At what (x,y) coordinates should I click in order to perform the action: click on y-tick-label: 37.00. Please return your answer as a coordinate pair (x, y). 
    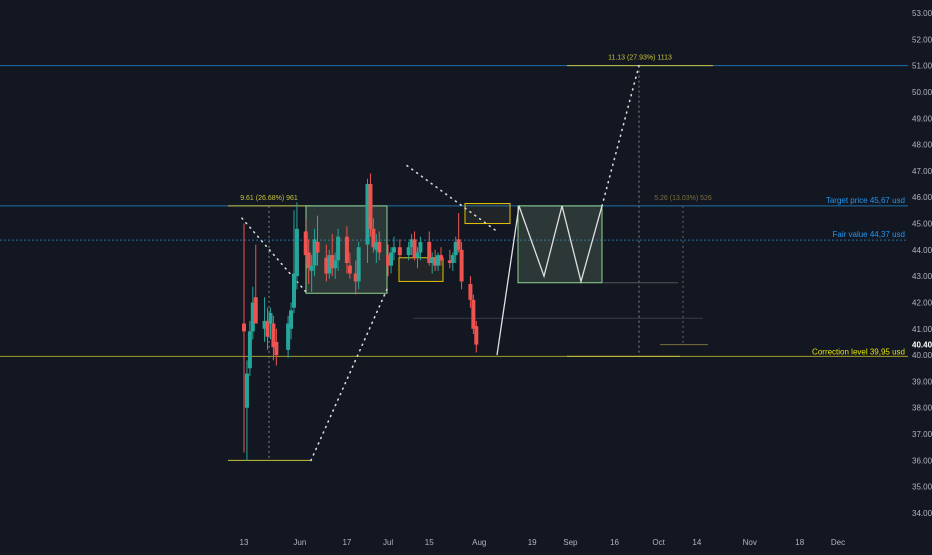
    Looking at the image, I should click on (922, 434).